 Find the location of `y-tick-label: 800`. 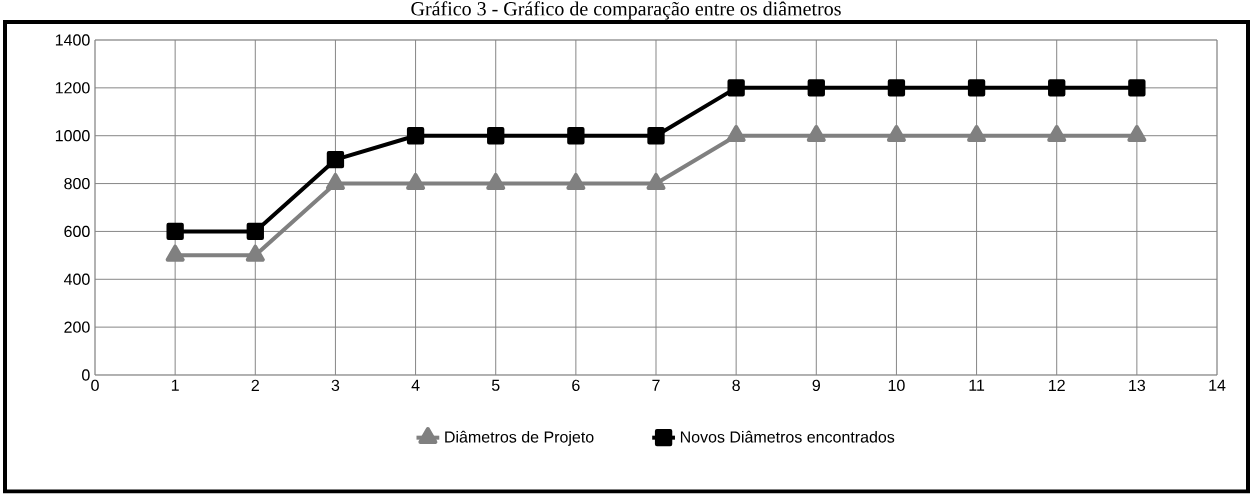

y-tick-label: 800 is located at coordinates (77, 184).